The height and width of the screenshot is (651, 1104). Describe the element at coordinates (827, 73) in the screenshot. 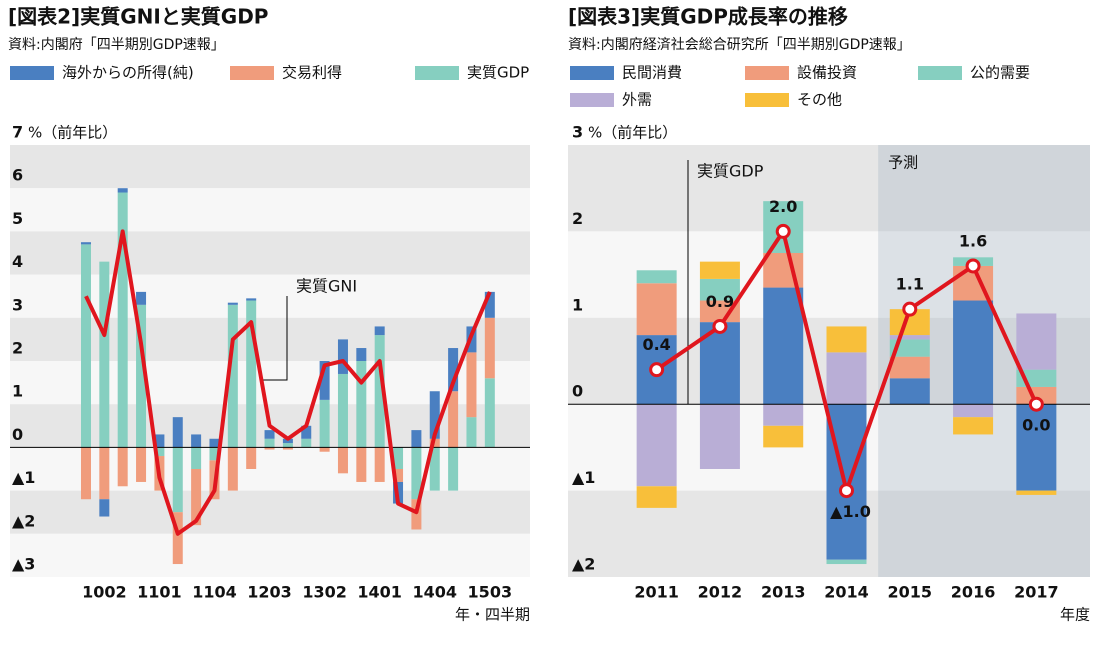

I see `legend-label: 設備投資` at that location.